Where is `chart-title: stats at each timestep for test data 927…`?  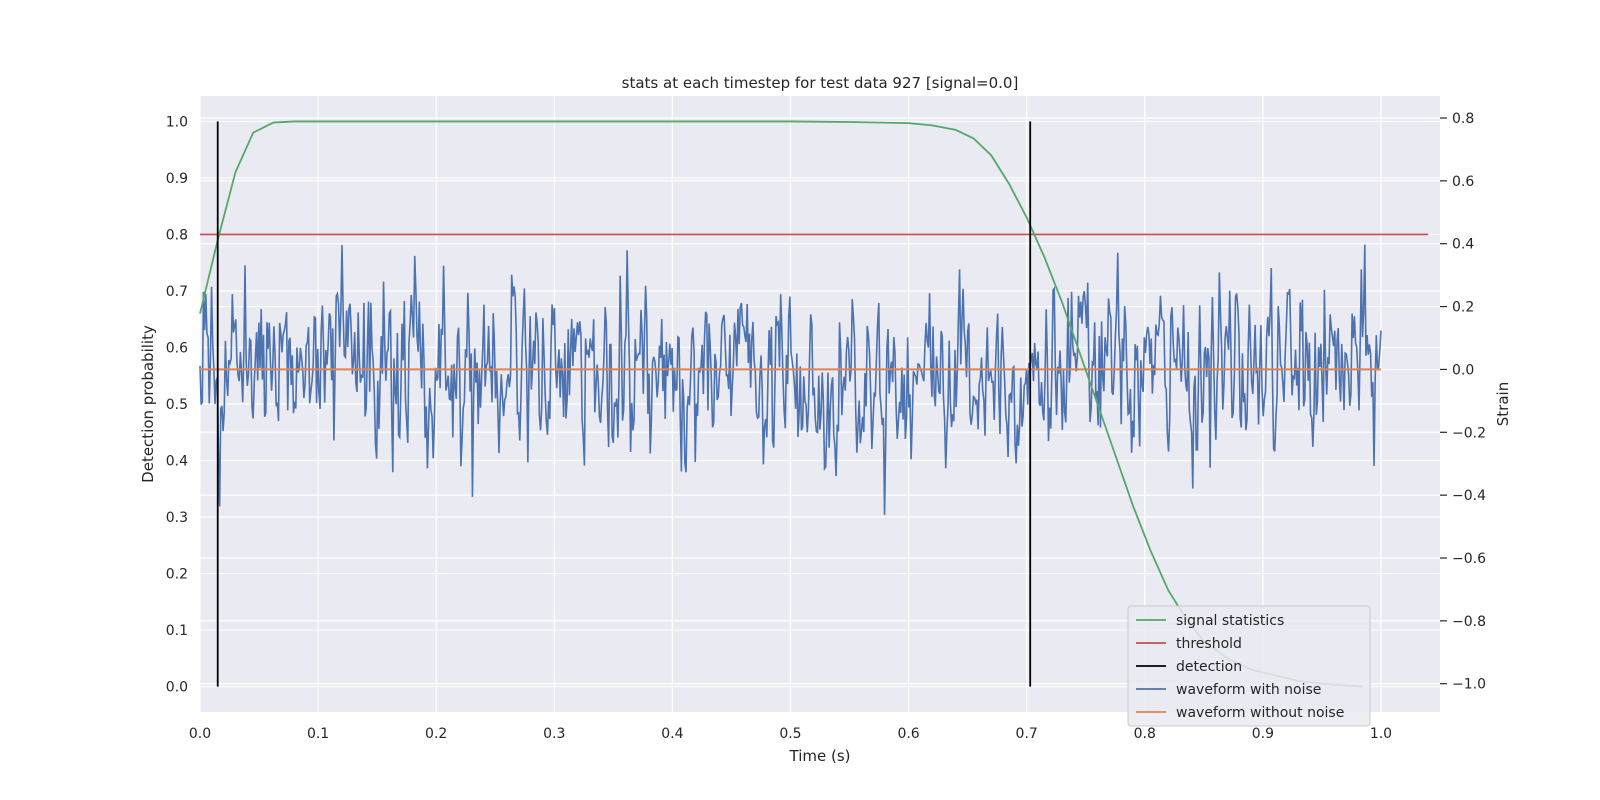
chart-title: stats at each timestep for test data 927… is located at coordinates (820, 83).